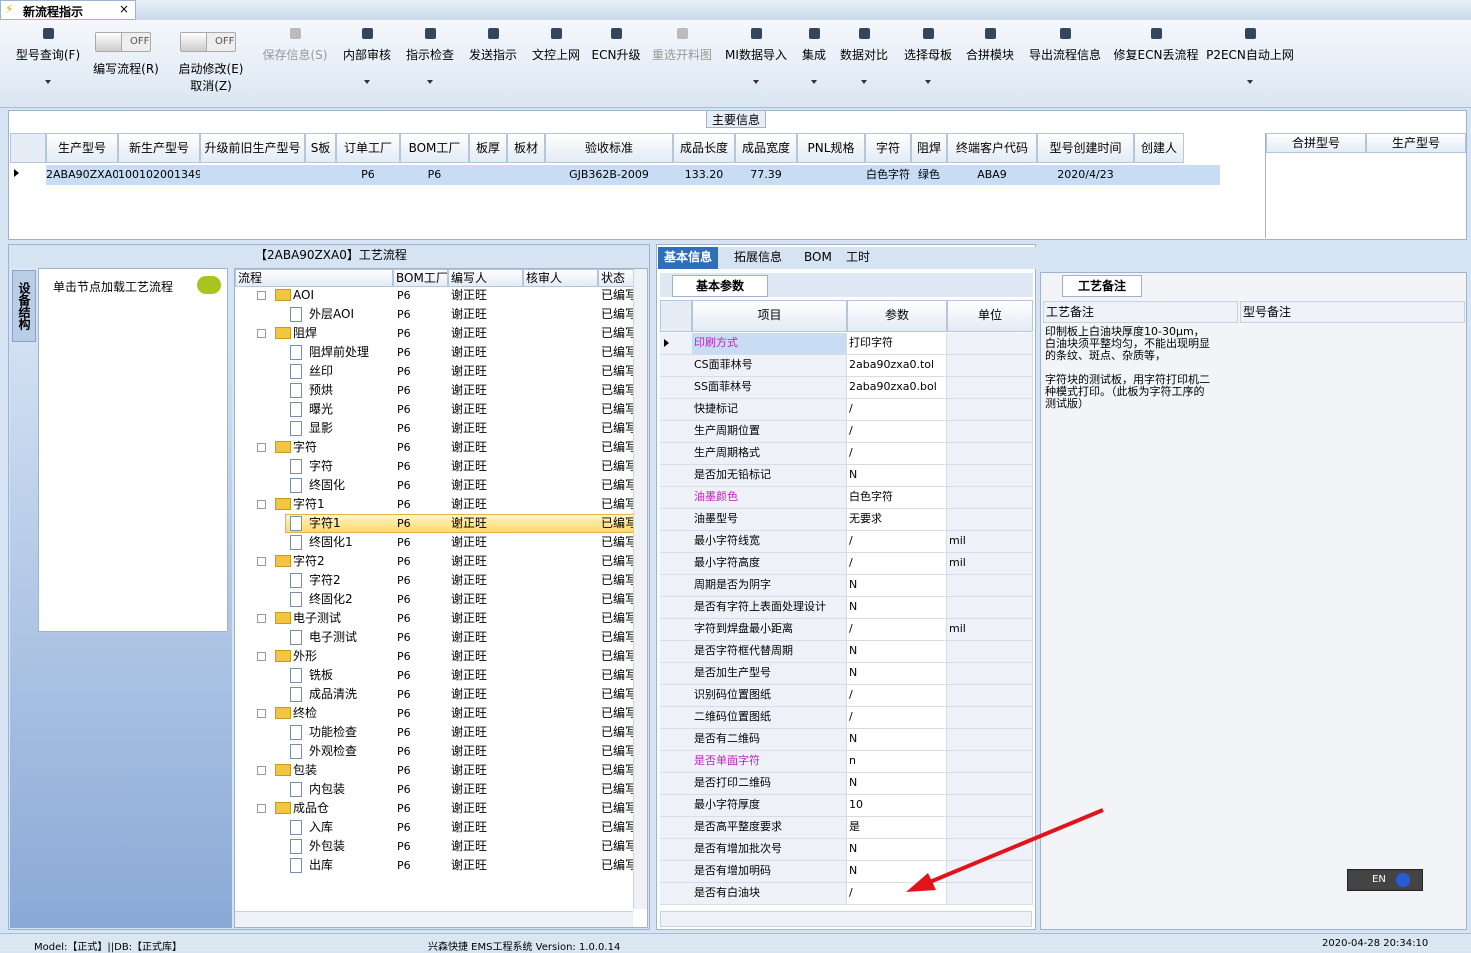 This screenshot has height=953, width=1471. What do you see at coordinates (813, 55) in the screenshot?
I see `tool-label: 集成` at bounding box center [813, 55].